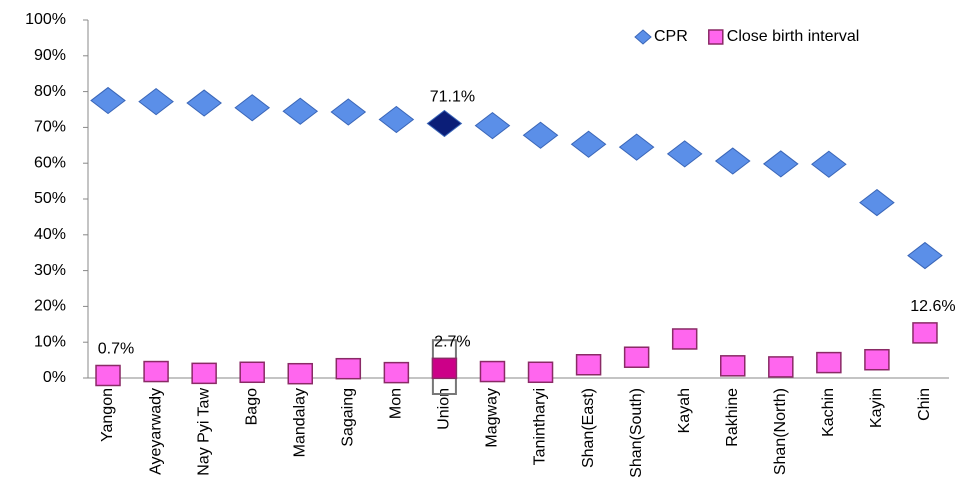  I want to click on legend-label: CPR, so click(671, 36).